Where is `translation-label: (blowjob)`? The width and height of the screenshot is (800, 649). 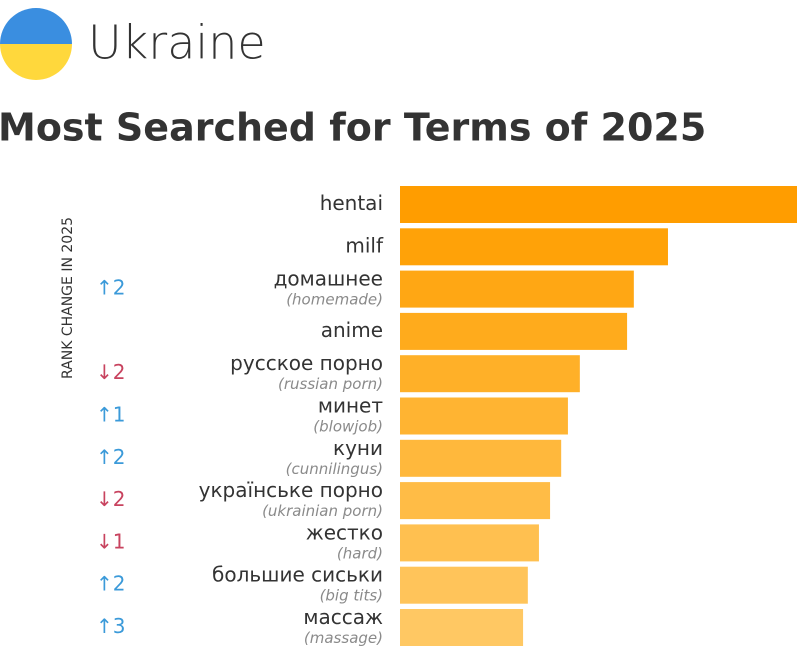 translation-label: (blowjob) is located at coordinates (348, 427).